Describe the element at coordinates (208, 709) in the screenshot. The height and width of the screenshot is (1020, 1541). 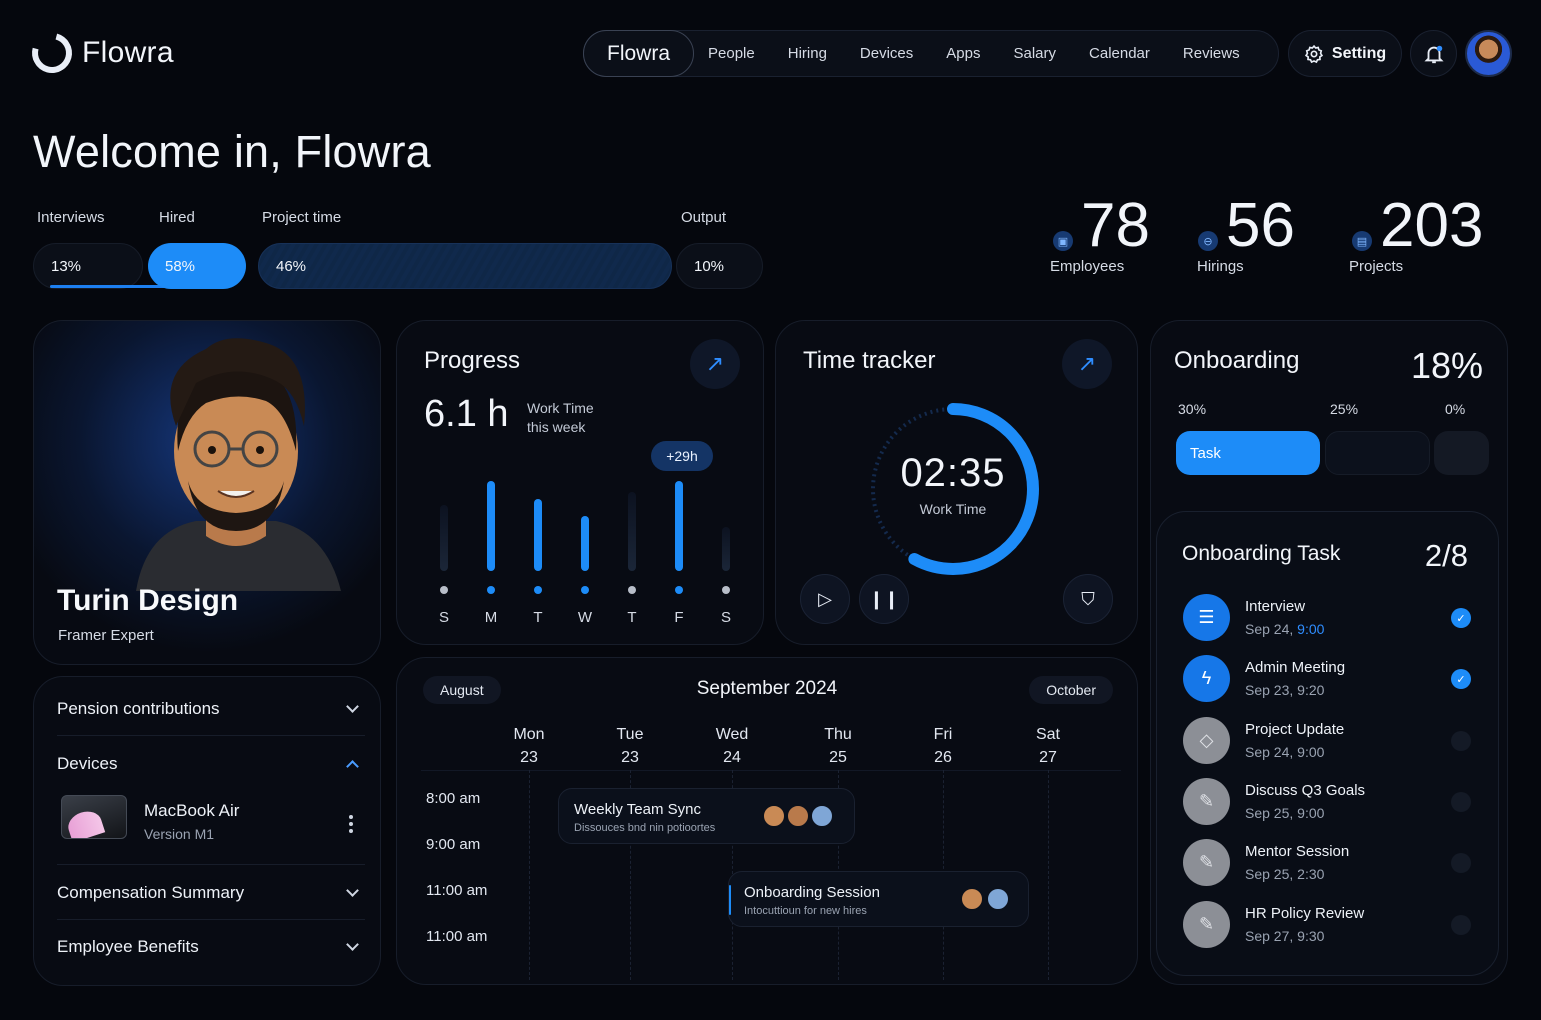
I see `pension-row: Pension contributions` at that location.